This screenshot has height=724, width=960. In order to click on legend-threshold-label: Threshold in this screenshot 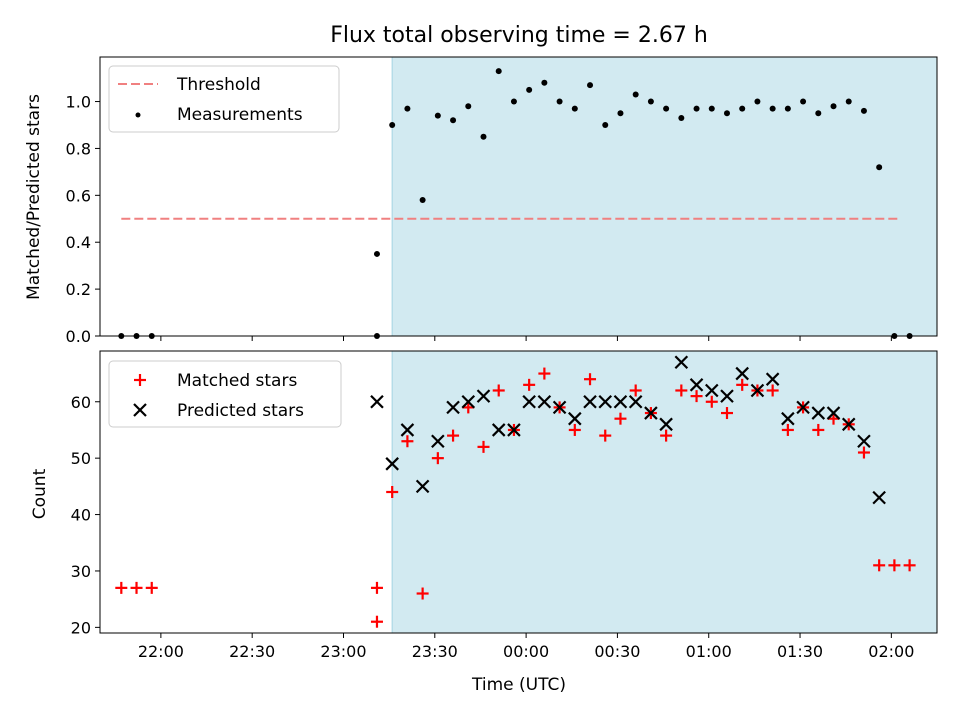, I will do `click(218, 85)`.